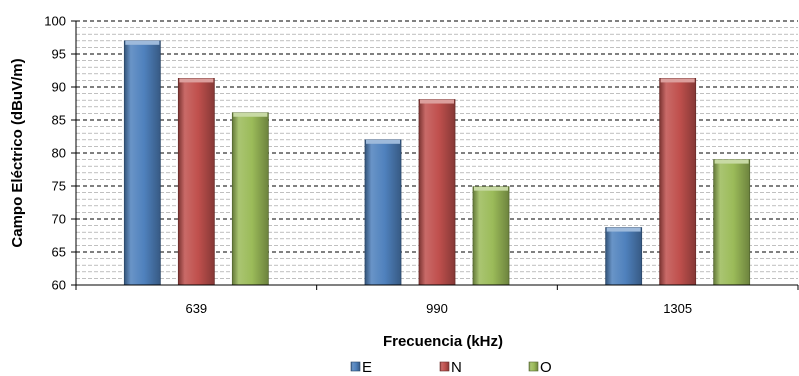 The width and height of the screenshot is (799, 376). I want to click on legend-item-n: N, so click(450, 367).